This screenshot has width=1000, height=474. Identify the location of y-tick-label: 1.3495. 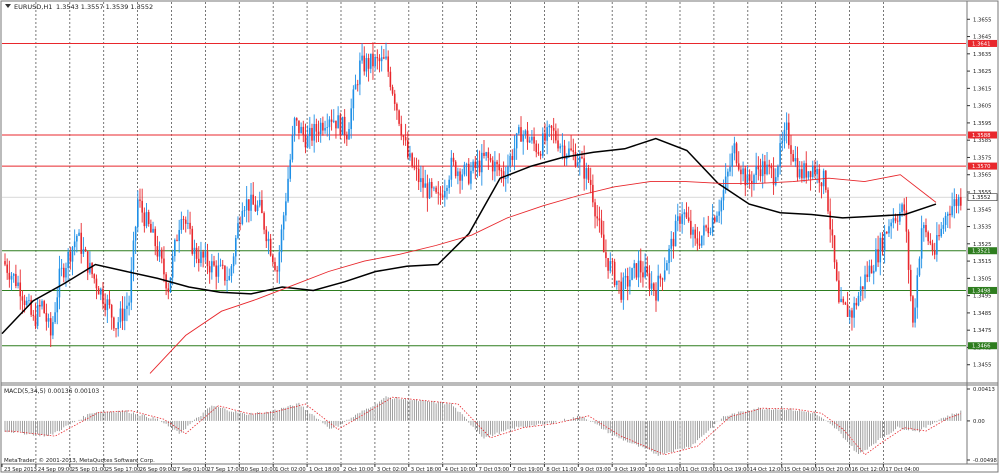
(982, 297).